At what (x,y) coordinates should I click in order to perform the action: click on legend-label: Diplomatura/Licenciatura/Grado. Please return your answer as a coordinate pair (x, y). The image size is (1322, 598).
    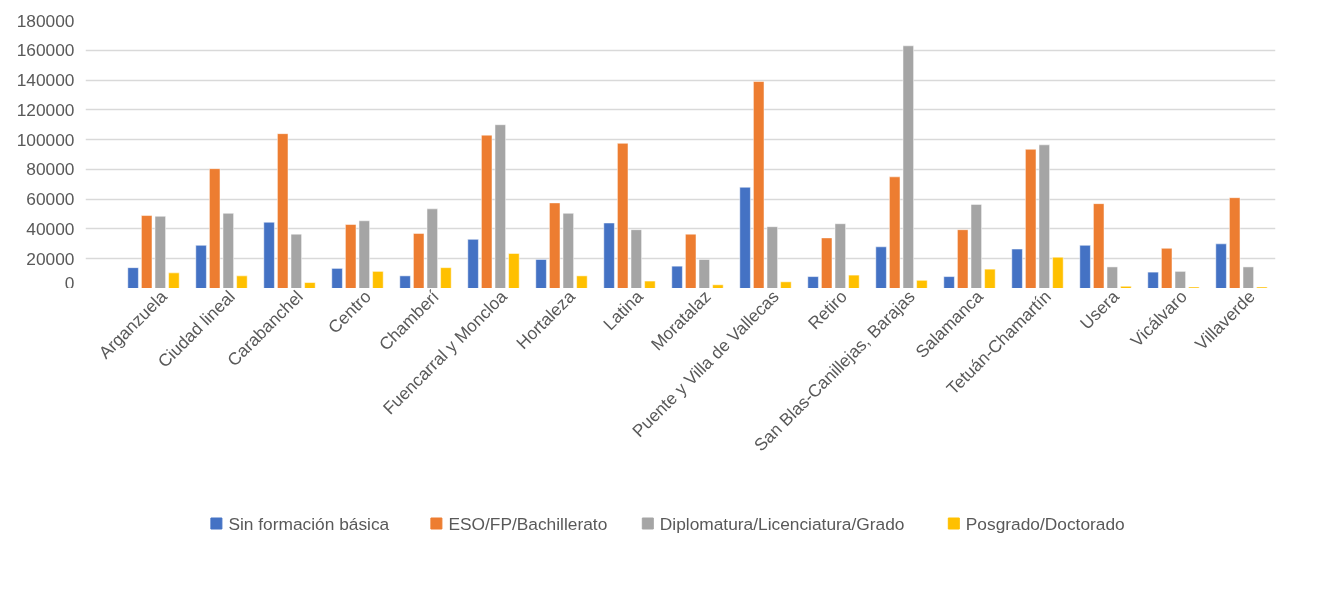
    Looking at the image, I should click on (782, 523).